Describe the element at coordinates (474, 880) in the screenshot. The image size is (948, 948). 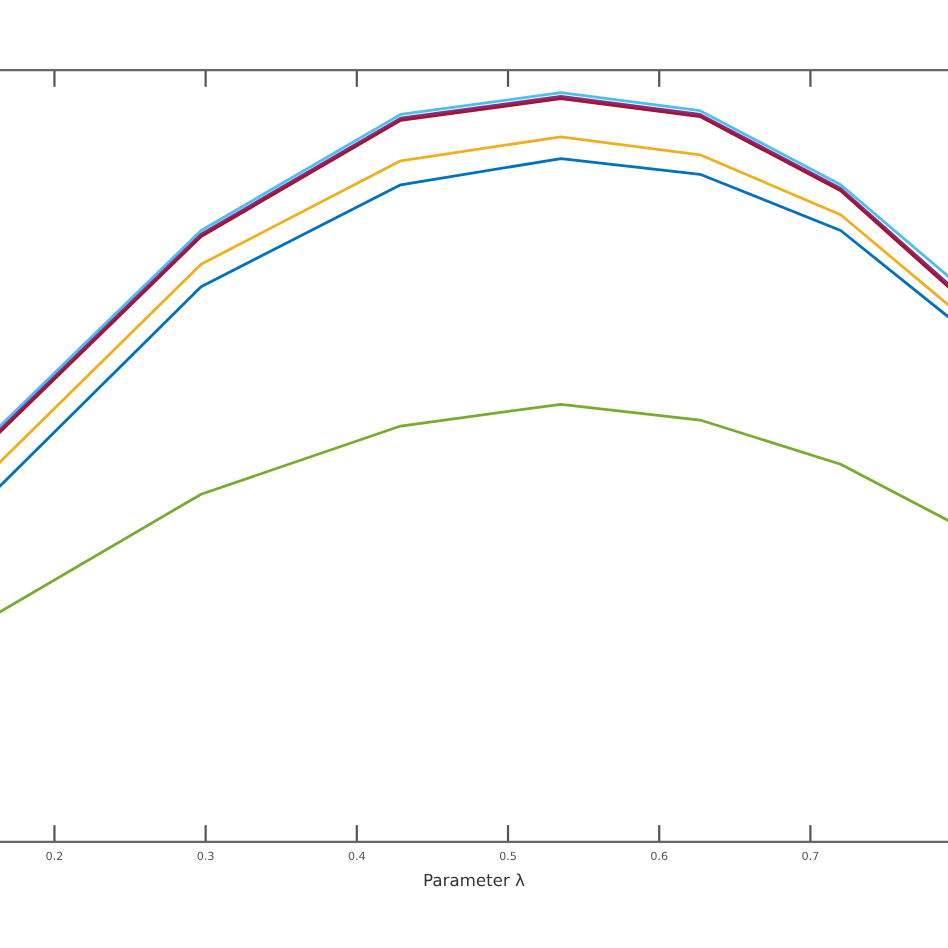
I see `x-axis-title: Parameter λ` at that location.